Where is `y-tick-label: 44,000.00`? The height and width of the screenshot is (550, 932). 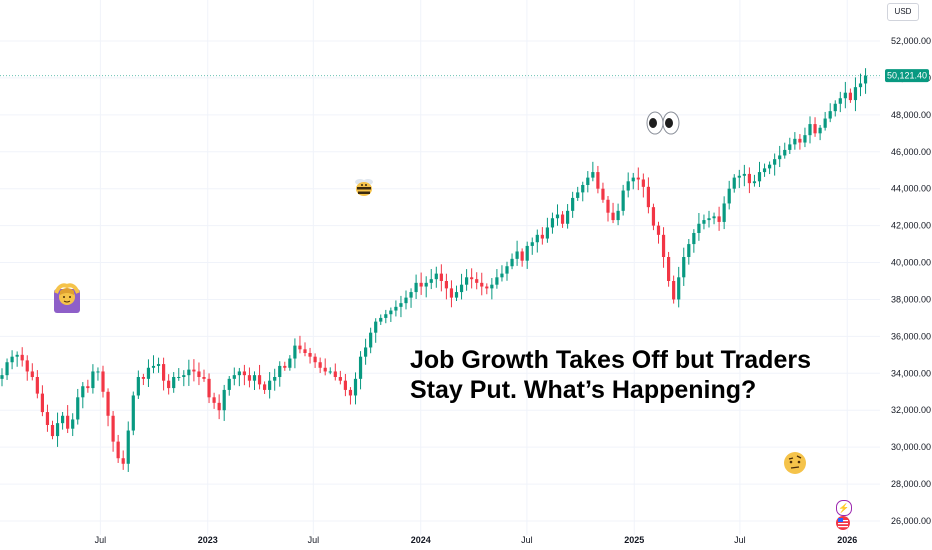 y-tick-label: 44,000.00 is located at coordinates (911, 189).